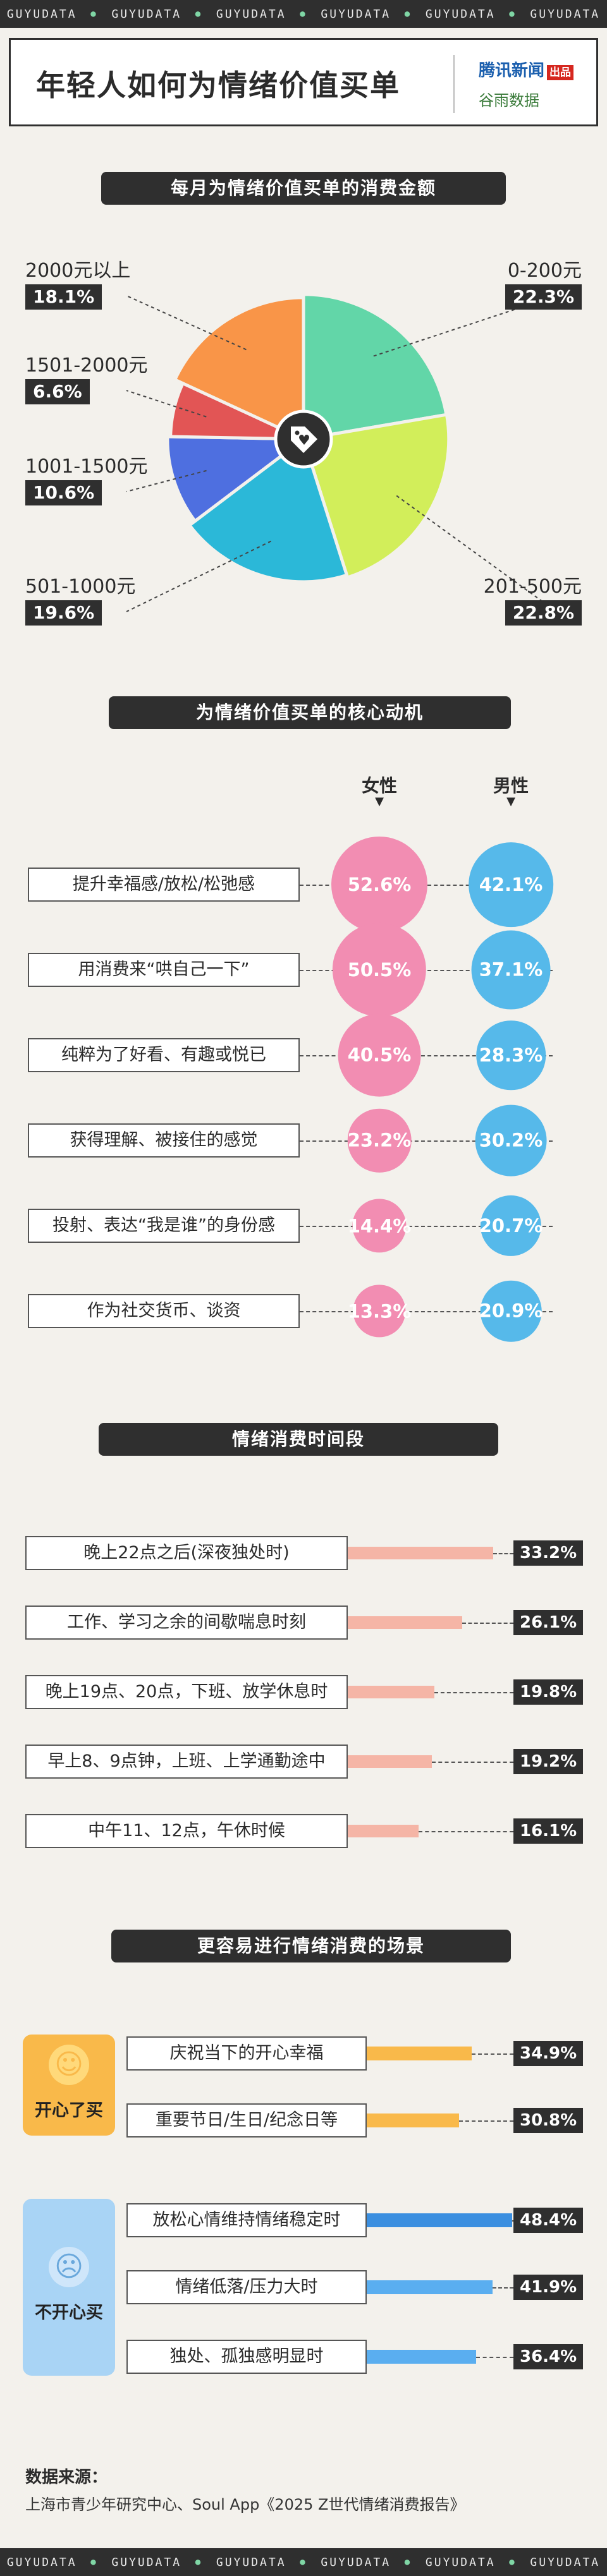 This screenshot has width=607, height=2576. I want to click on male-arrow-icon: ▼, so click(511, 801).